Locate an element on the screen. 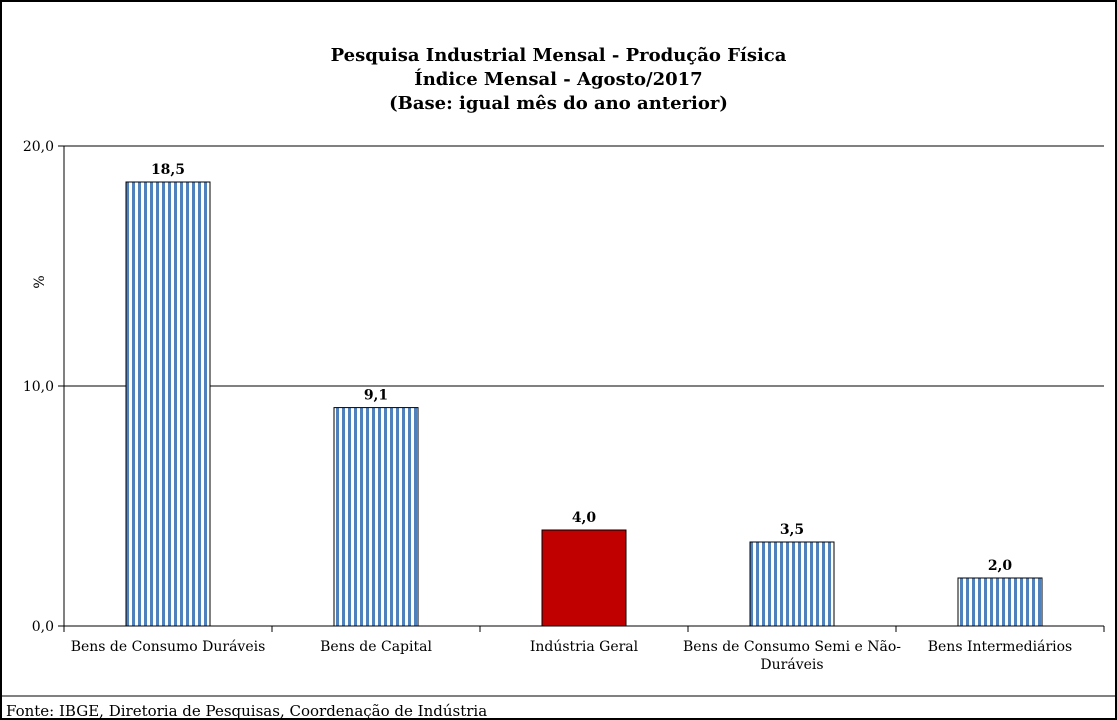 Image resolution: width=1117 pixels, height=720 pixels. y-tick-label-2: 20,0 is located at coordinates (38, 147).